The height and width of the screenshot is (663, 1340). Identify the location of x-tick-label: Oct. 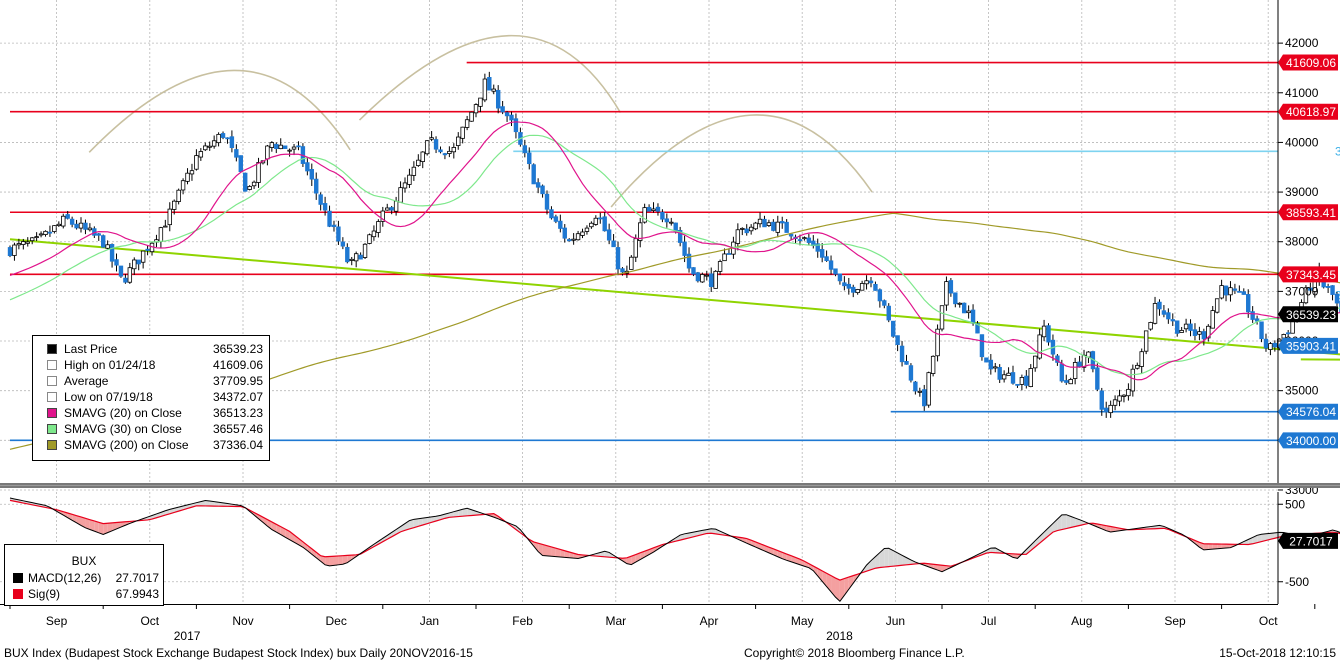
(1268, 621).